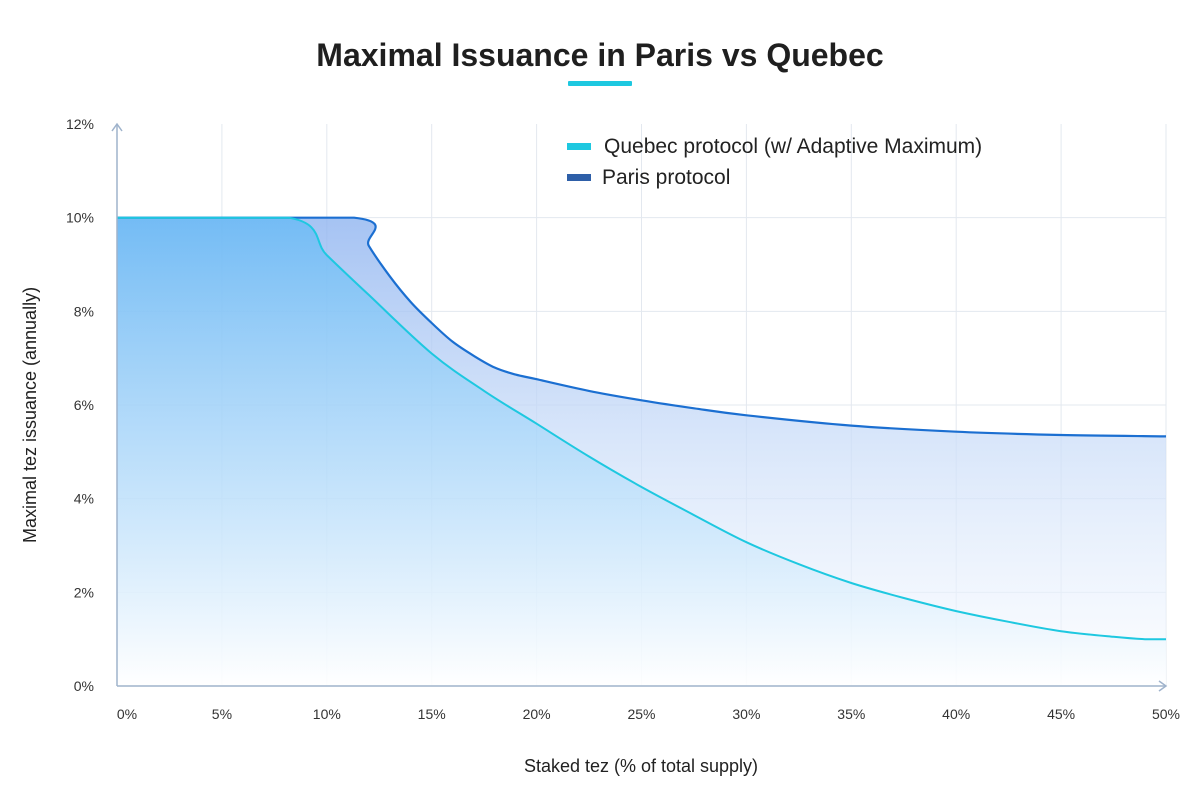 The height and width of the screenshot is (799, 1200). I want to click on y-tick-label: 10%, so click(80, 218).